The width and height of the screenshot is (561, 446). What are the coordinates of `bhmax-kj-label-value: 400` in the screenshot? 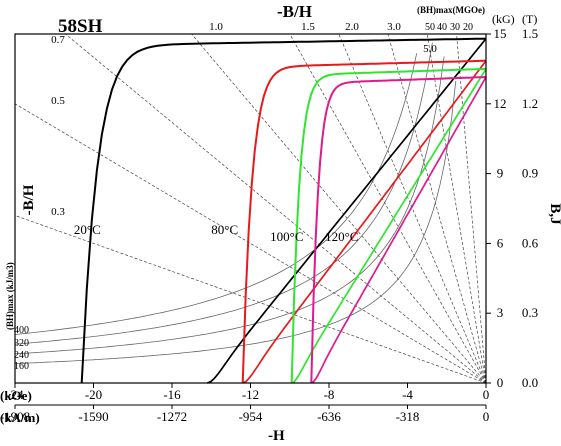 It's located at (21, 330).